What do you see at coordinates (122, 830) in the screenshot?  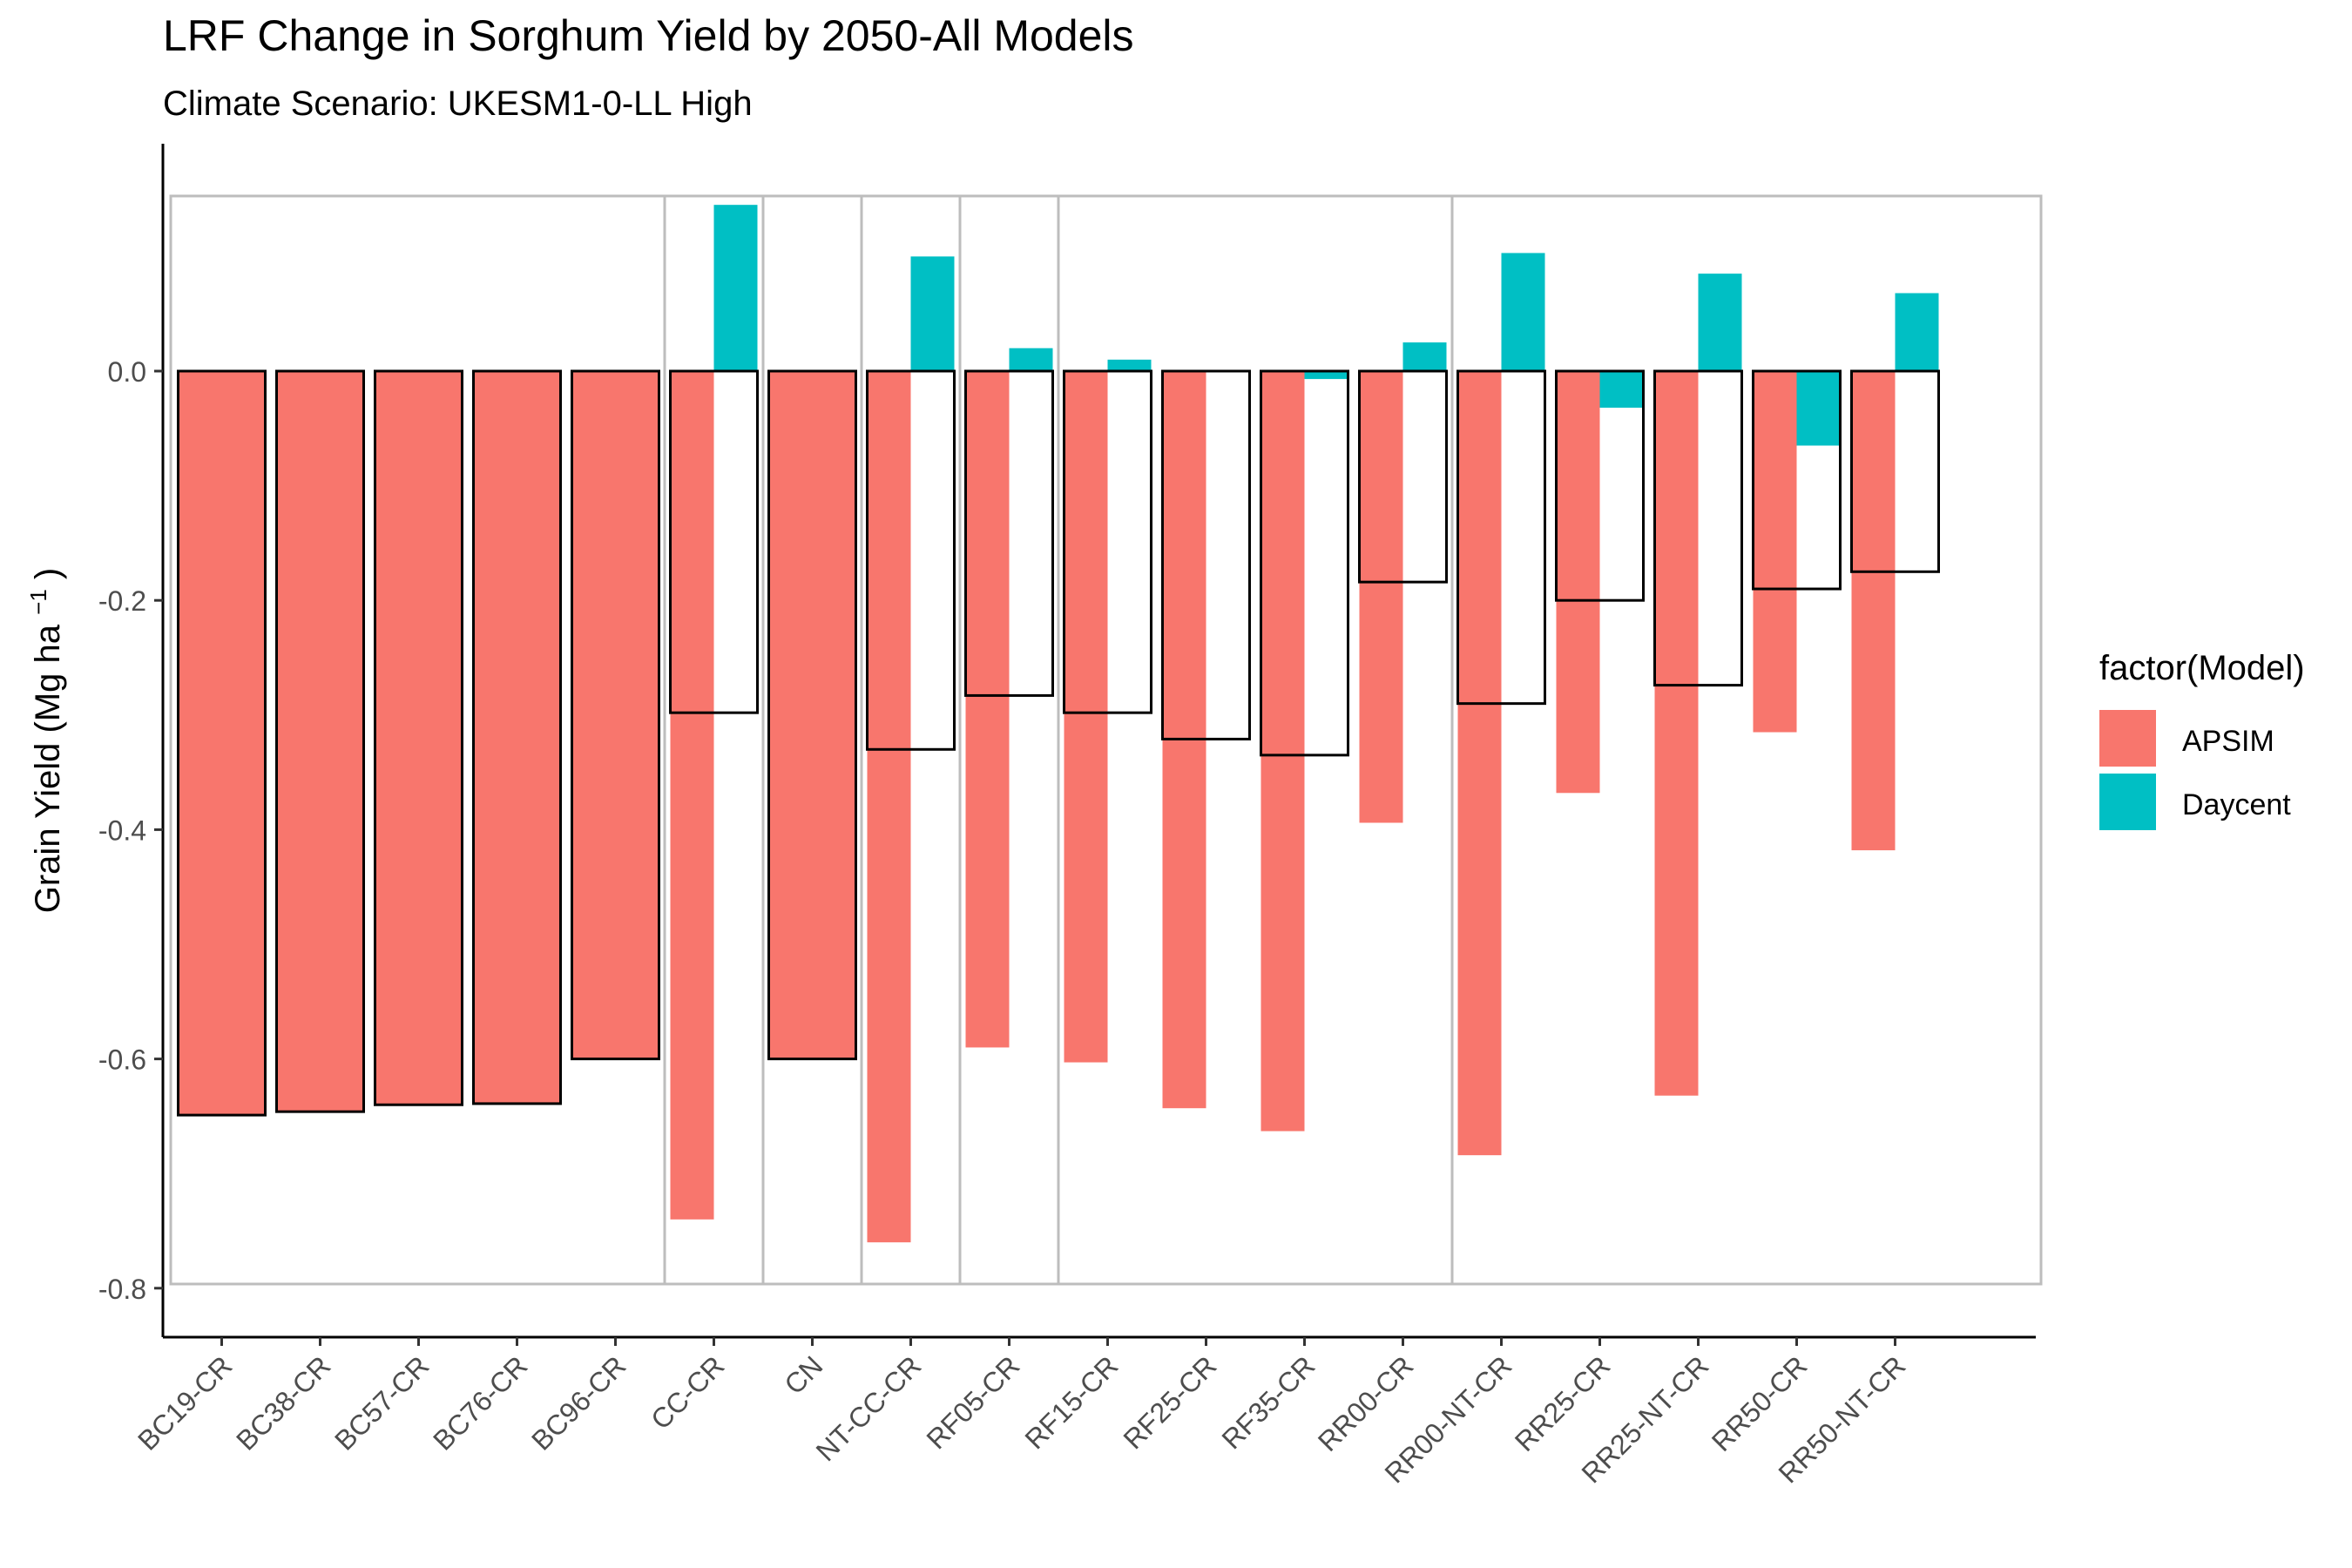 I see `y-tick-label: -0.4` at bounding box center [122, 830].